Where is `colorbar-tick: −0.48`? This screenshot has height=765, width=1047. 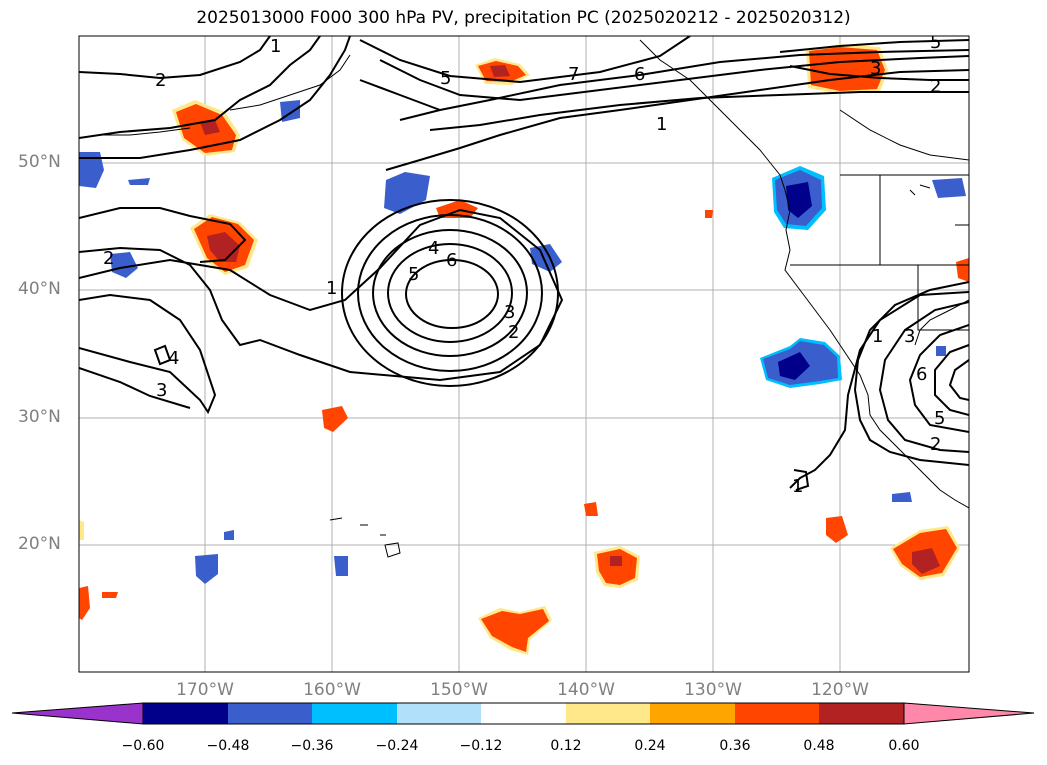 colorbar-tick: −0.48 is located at coordinates (228, 746).